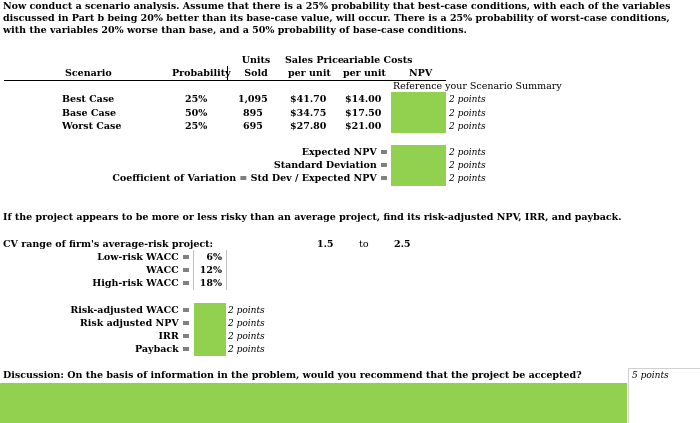 The image size is (700, 423). What do you see at coordinates (210, 329) in the screenshot?
I see `risk-adjusted-answer-cells` at bounding box center [210, 329].